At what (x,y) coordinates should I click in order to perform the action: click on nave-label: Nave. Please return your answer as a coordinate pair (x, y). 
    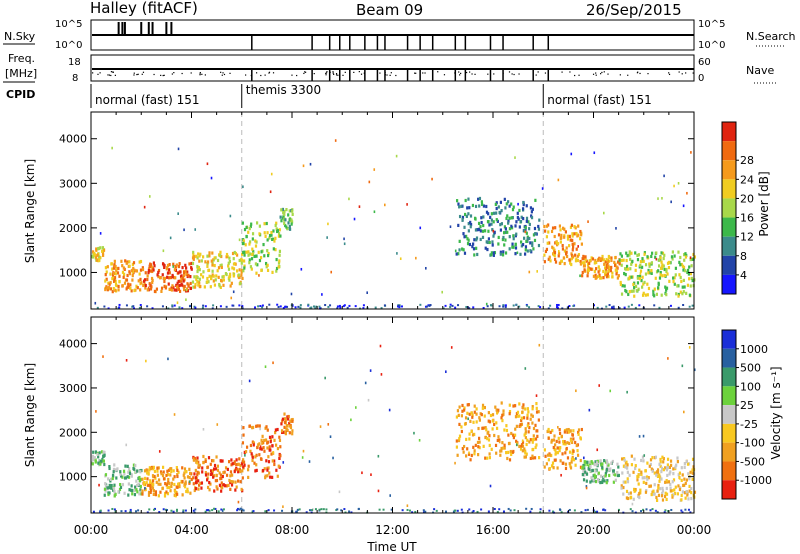
    Looking at the image, I should click on (760, 70).